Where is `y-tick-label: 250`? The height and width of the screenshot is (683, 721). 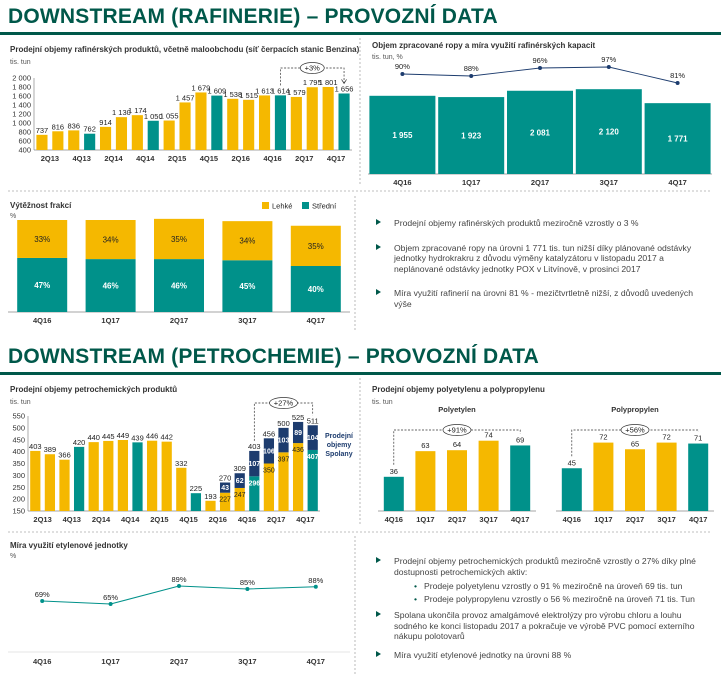 y-tick-label: 250 is located at coordinates (18, 487).